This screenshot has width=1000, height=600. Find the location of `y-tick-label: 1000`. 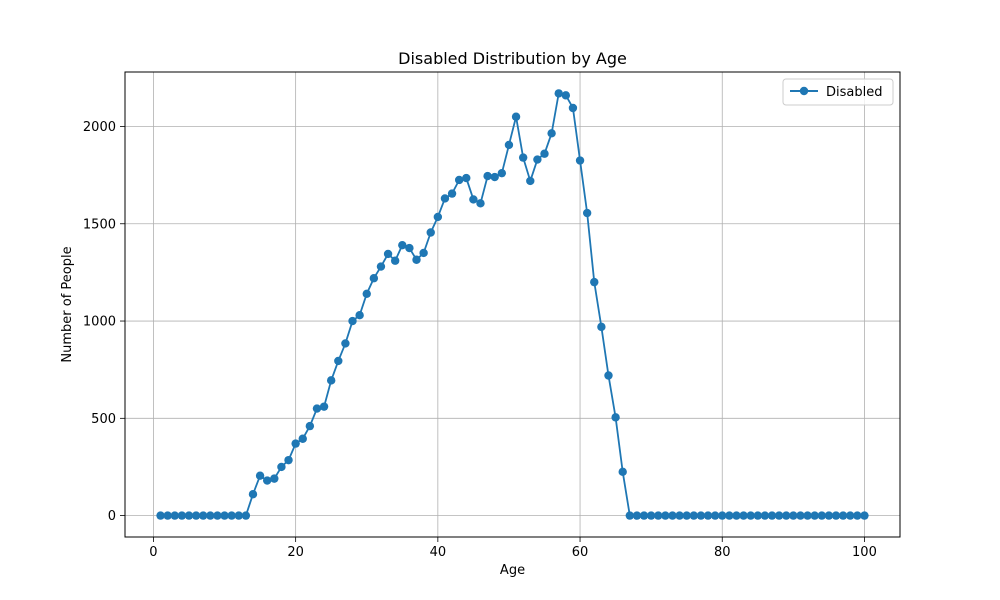

y-tick-label: 1000 is located at coordinates (99, 322).